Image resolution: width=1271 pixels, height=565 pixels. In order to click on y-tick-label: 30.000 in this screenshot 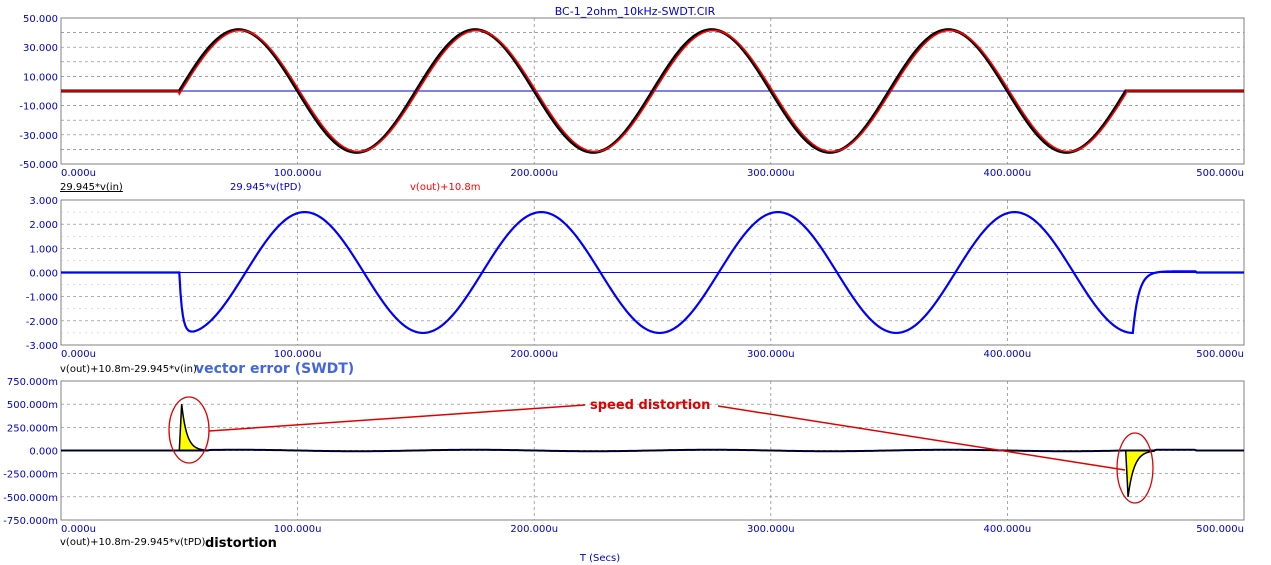, I will do `click(40, 48)`.